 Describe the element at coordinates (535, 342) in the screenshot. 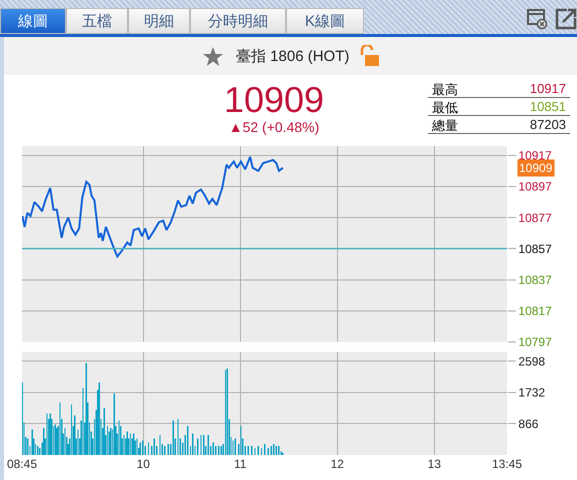

I see `y-tick-label: 10797` at that location.